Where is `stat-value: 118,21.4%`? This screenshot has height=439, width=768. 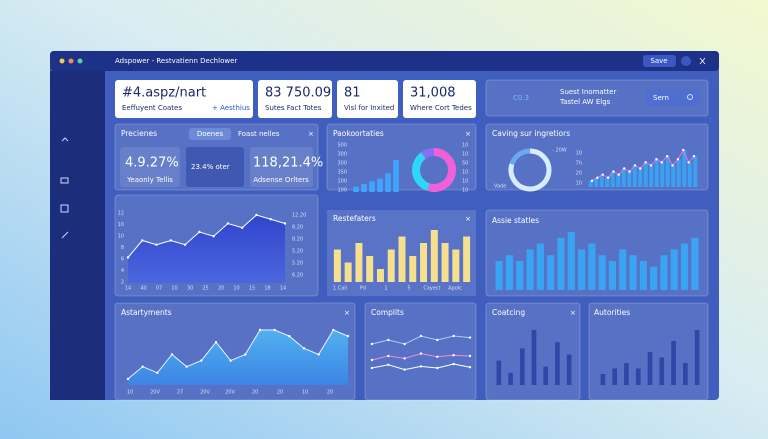
stat-value: 118,21.4% is located at coordinates (288, 163).